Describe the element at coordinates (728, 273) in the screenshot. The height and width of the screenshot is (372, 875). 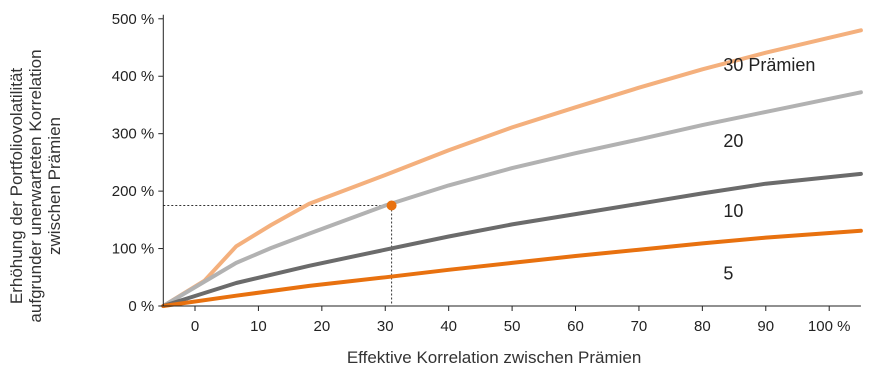
I see `series-label: 5` at that location.